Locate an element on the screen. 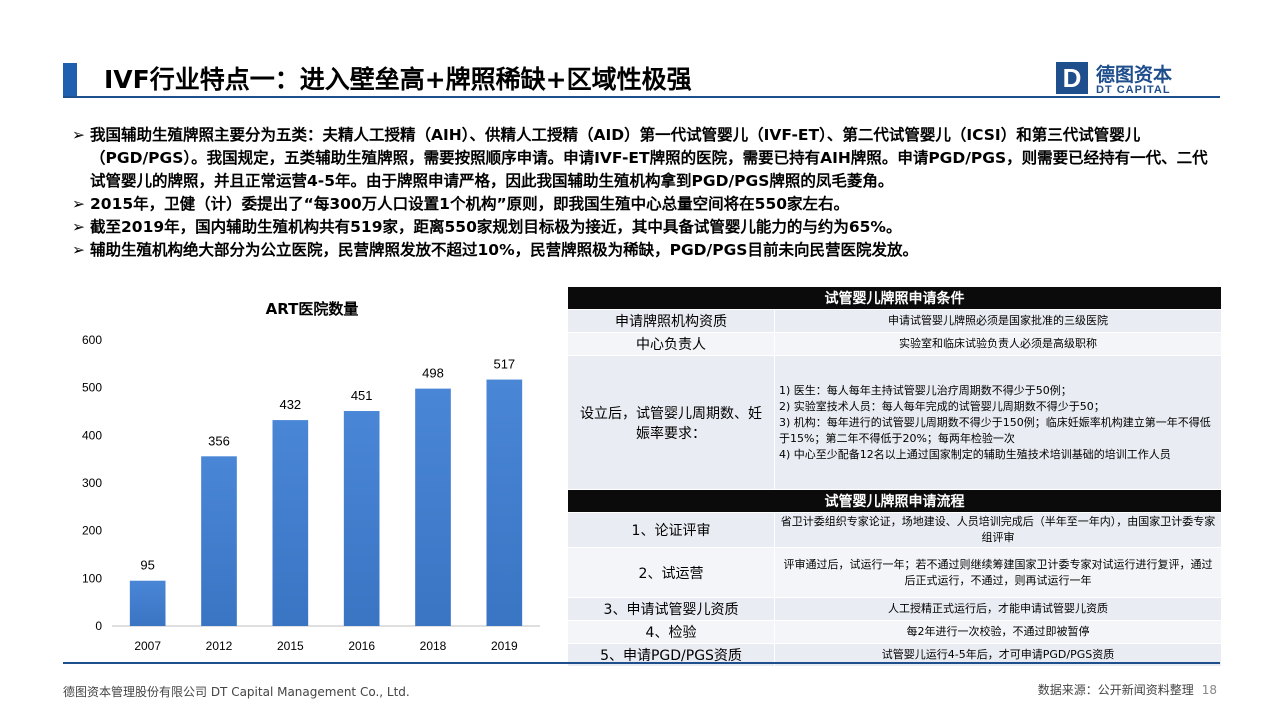 The height and width of the screenshot is (720, 1280). requirement-item: 1) 医生：每人每年主持试管婴儿治疗周期数不得少于50例； is located at coordinates (925, 390).